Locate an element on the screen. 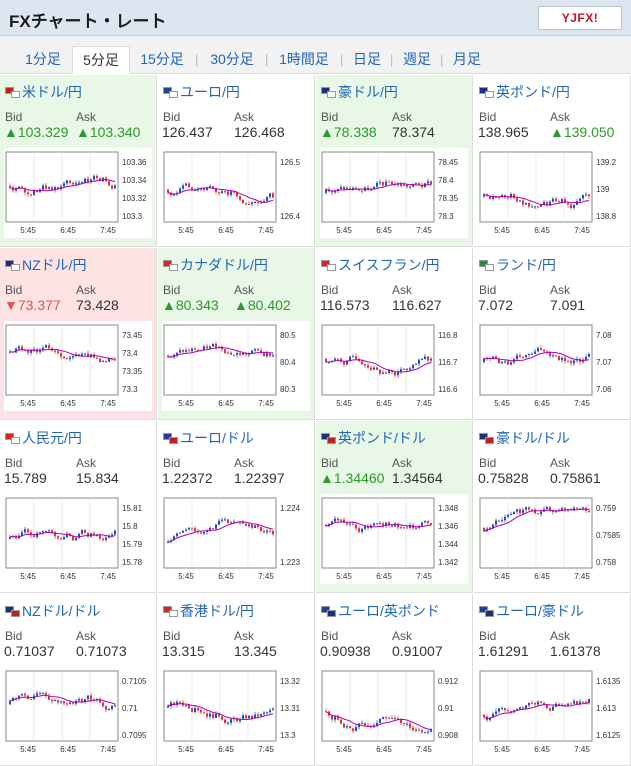  y-tick-label: 73.4 is located at coordinates (130, 353).